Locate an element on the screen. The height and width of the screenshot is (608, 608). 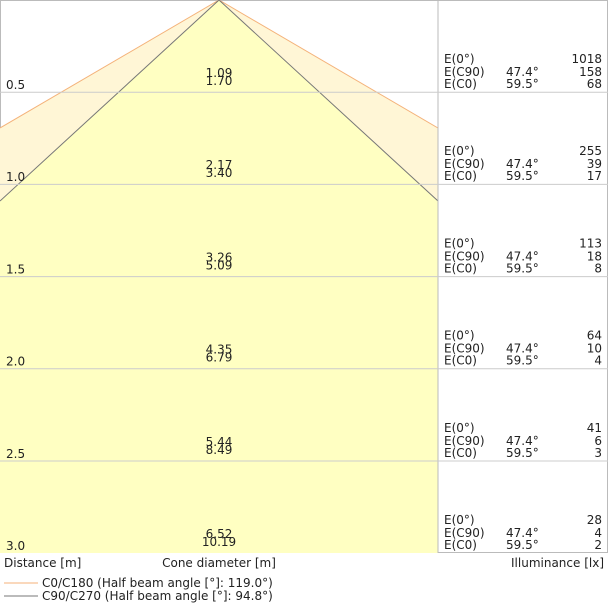
distance: 0.5 is located at coordinates (15, 85).